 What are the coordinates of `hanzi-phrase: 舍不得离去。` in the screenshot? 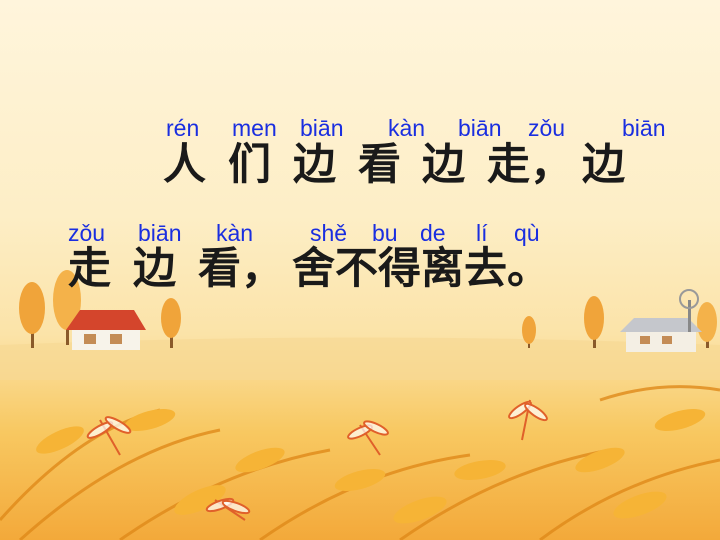 It's located at (421, 269).